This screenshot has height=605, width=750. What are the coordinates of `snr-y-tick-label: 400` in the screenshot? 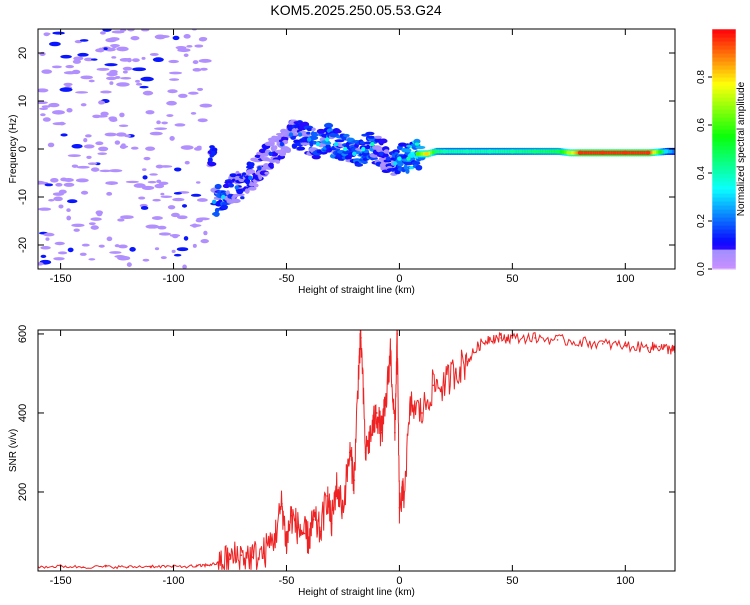 It's located at (23, 413).